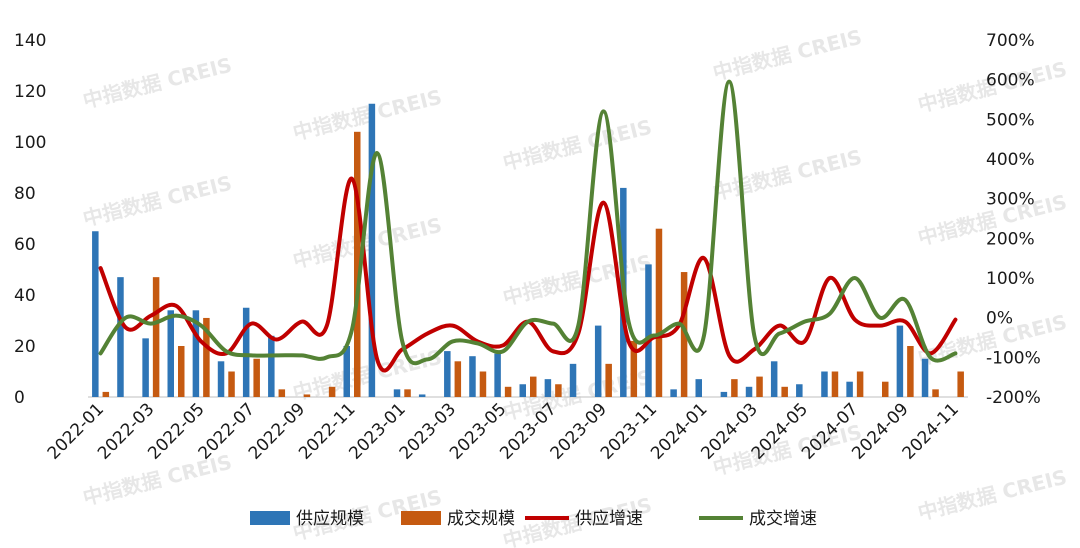 The height and width of the screenshot is (548, 1080). Describe the element at coordinates (30, 41) in the screenshot. I see `left-axis-tick: 140` at that location.